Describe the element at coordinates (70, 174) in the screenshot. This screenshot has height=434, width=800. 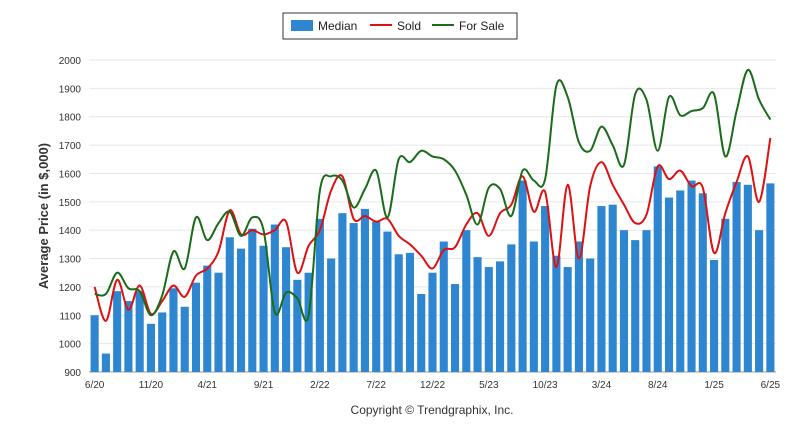
I see `y-tick-label: 1600` at that location.